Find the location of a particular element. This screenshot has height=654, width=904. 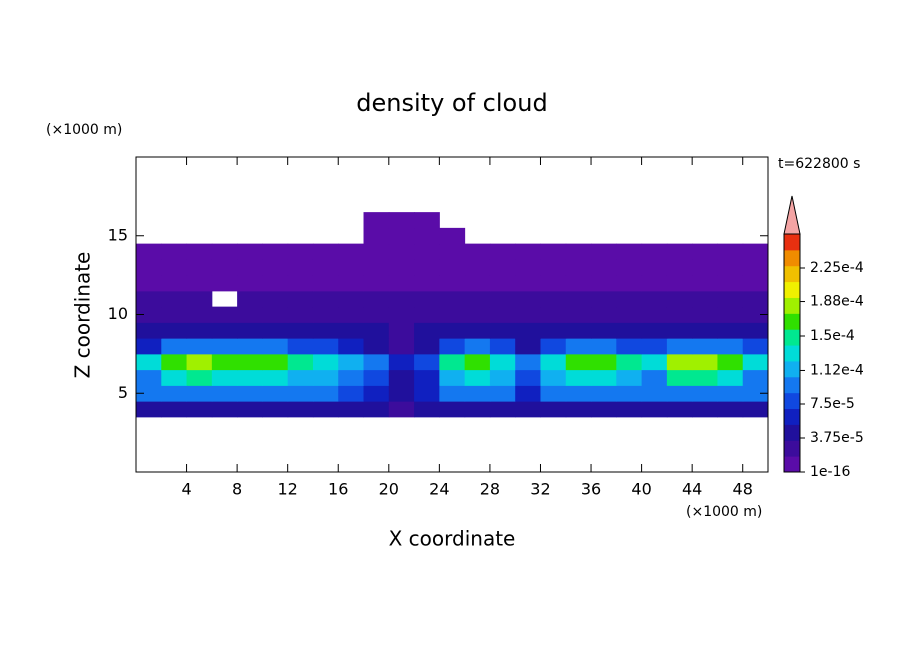

x-tick-label: 28 is located at coordinates (490, 489).